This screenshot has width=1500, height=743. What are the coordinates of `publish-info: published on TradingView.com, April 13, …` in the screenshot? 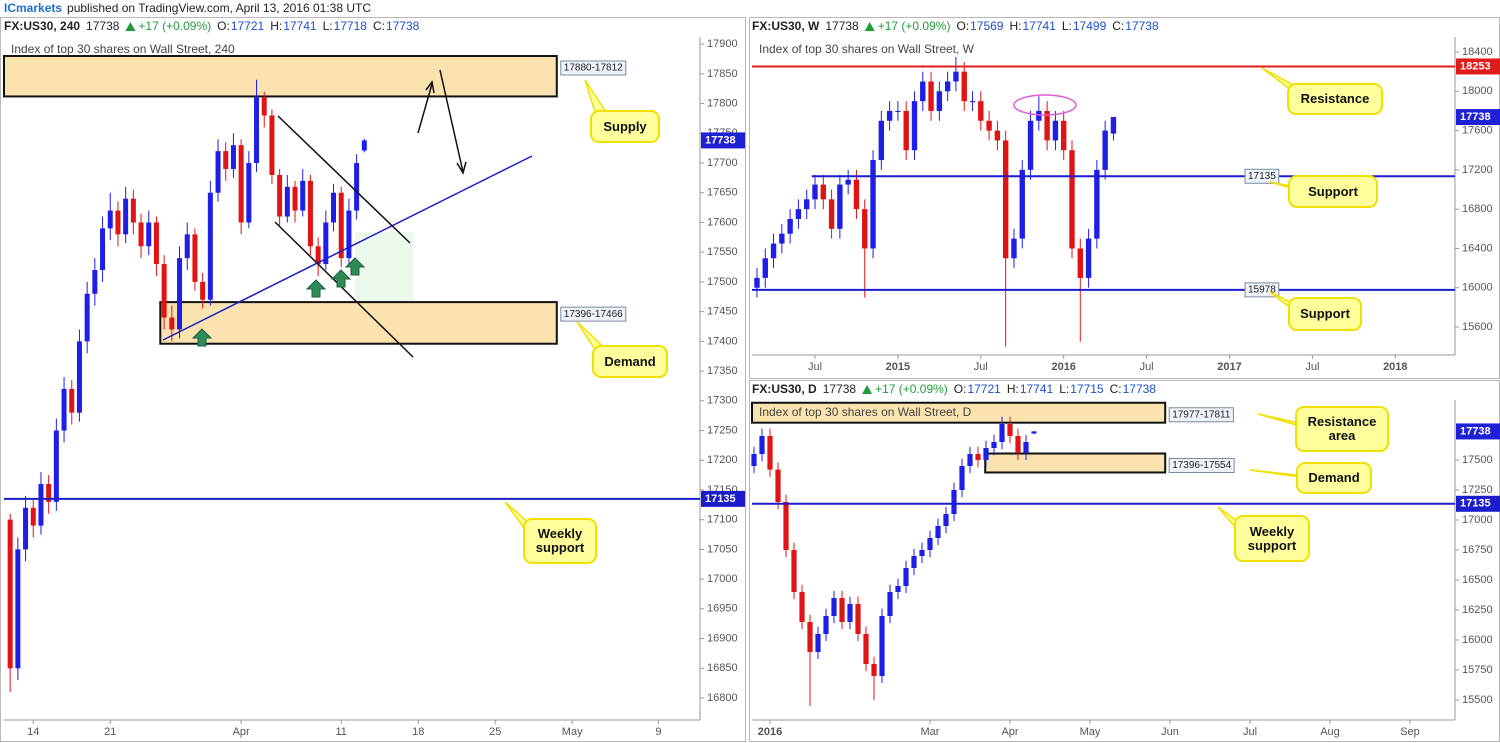 It's located at (219, 8).